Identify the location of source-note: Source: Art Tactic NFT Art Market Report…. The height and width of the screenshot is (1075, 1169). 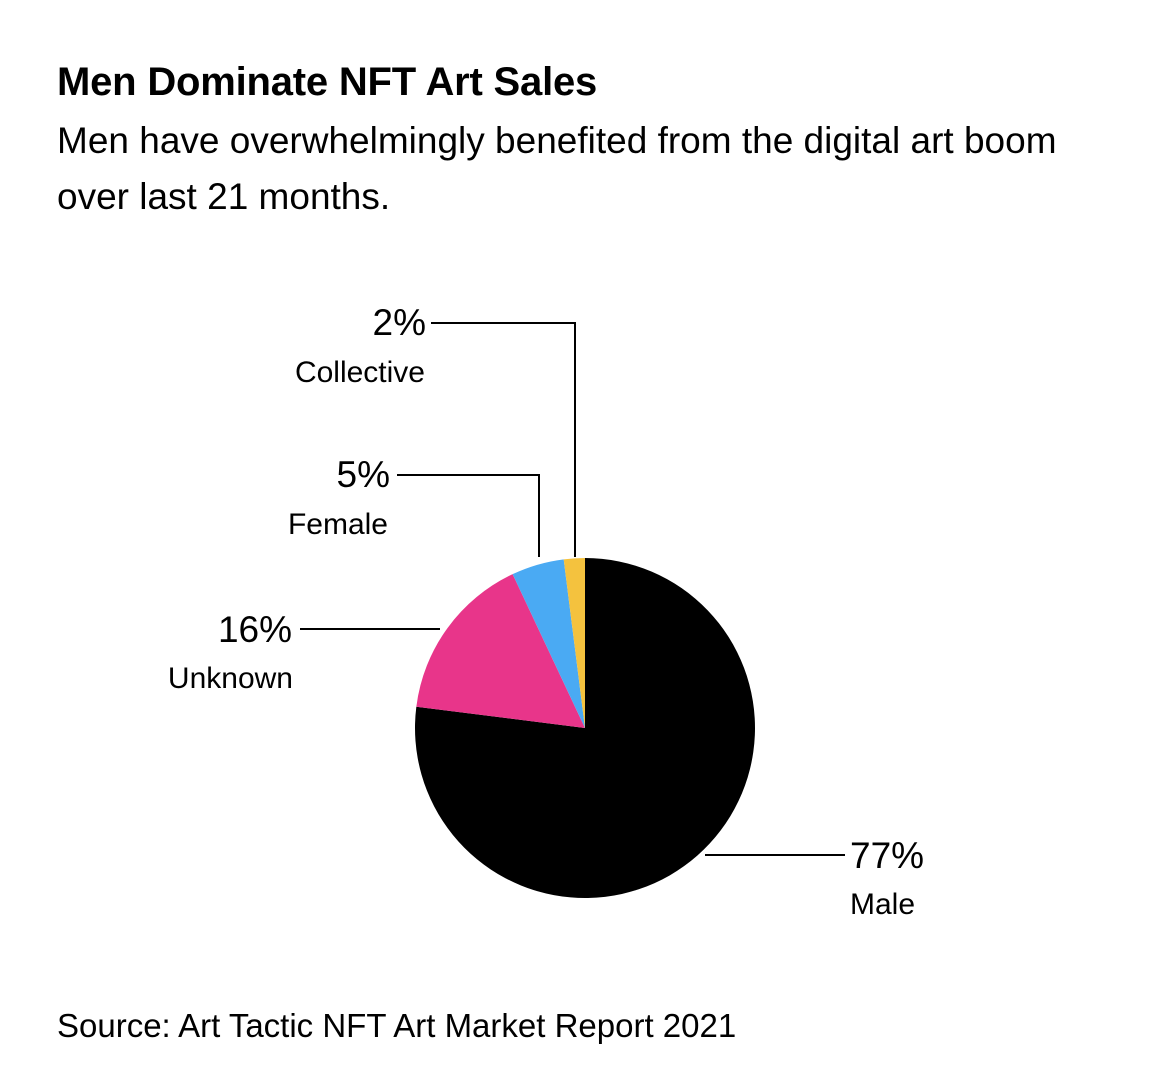
(397, 1025).